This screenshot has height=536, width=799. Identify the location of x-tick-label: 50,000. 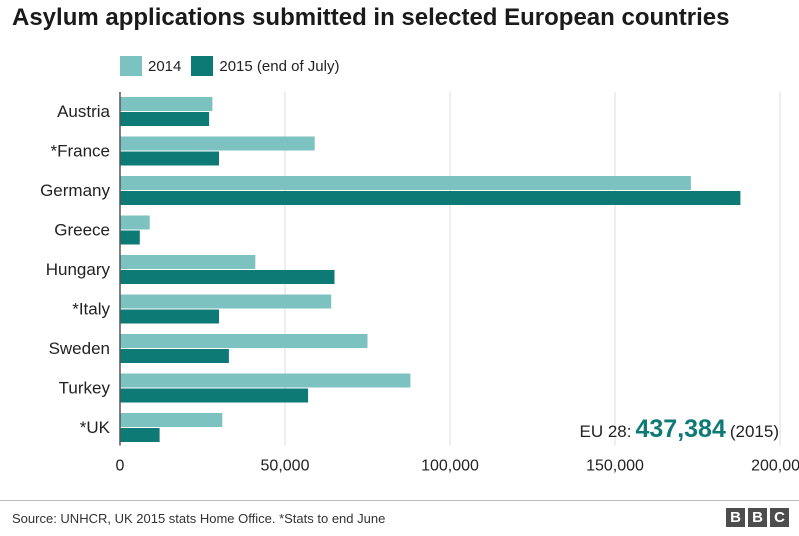
(285, 466).